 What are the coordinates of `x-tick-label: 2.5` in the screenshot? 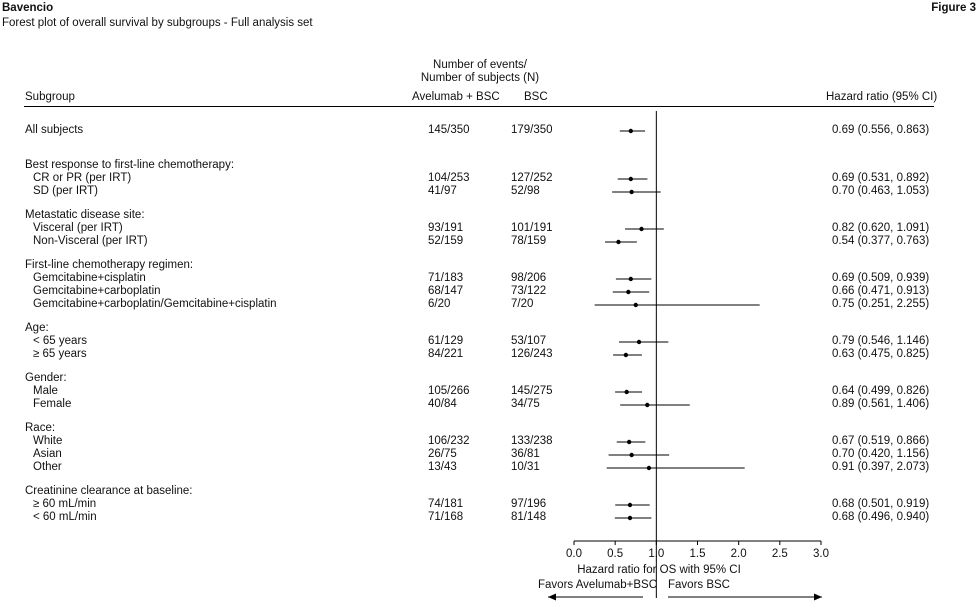 It's located at (779, 554).